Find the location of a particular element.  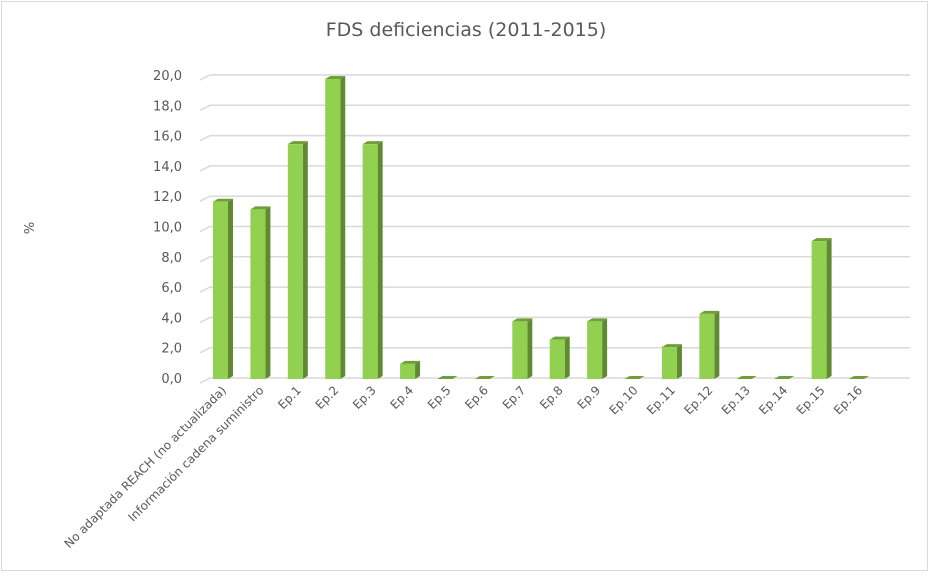

y-tick-label: 2,0 is located at coordinates (171, 349).